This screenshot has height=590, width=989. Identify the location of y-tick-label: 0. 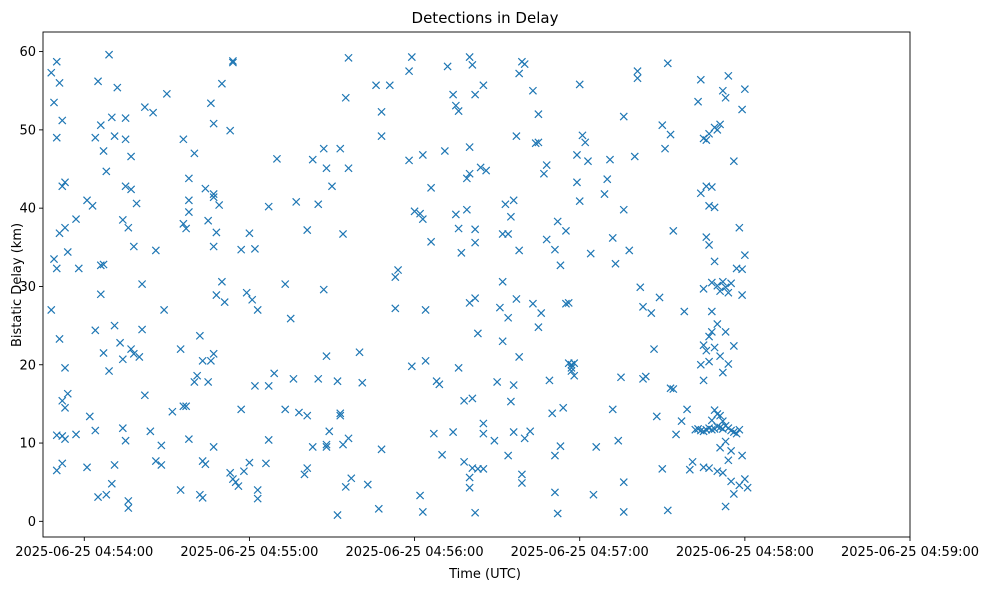
(32, 522).